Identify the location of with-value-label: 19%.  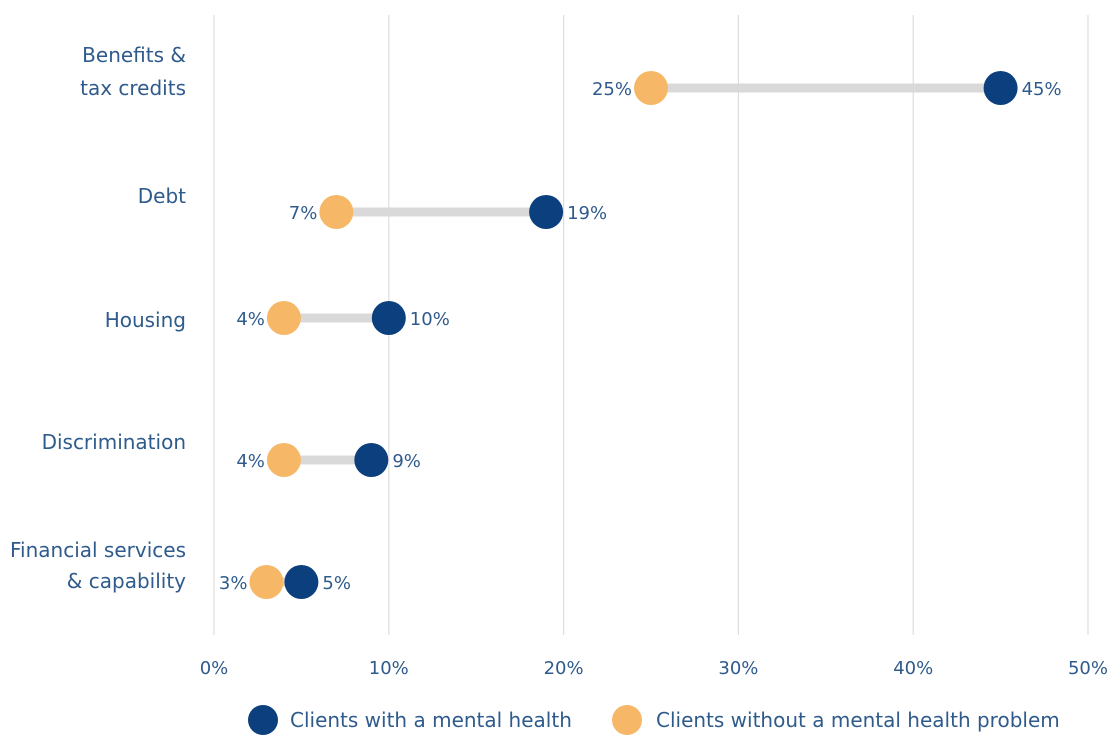
(587, 213).